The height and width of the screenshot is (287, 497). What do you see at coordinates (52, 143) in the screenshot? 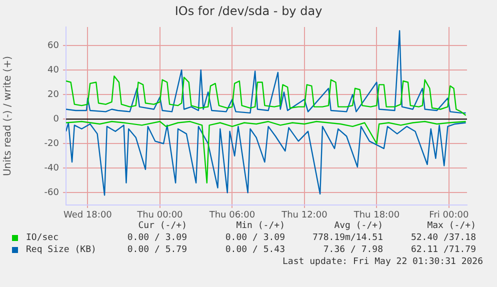
I see `y-tick-label: -20` at bounding box center [52, 143].